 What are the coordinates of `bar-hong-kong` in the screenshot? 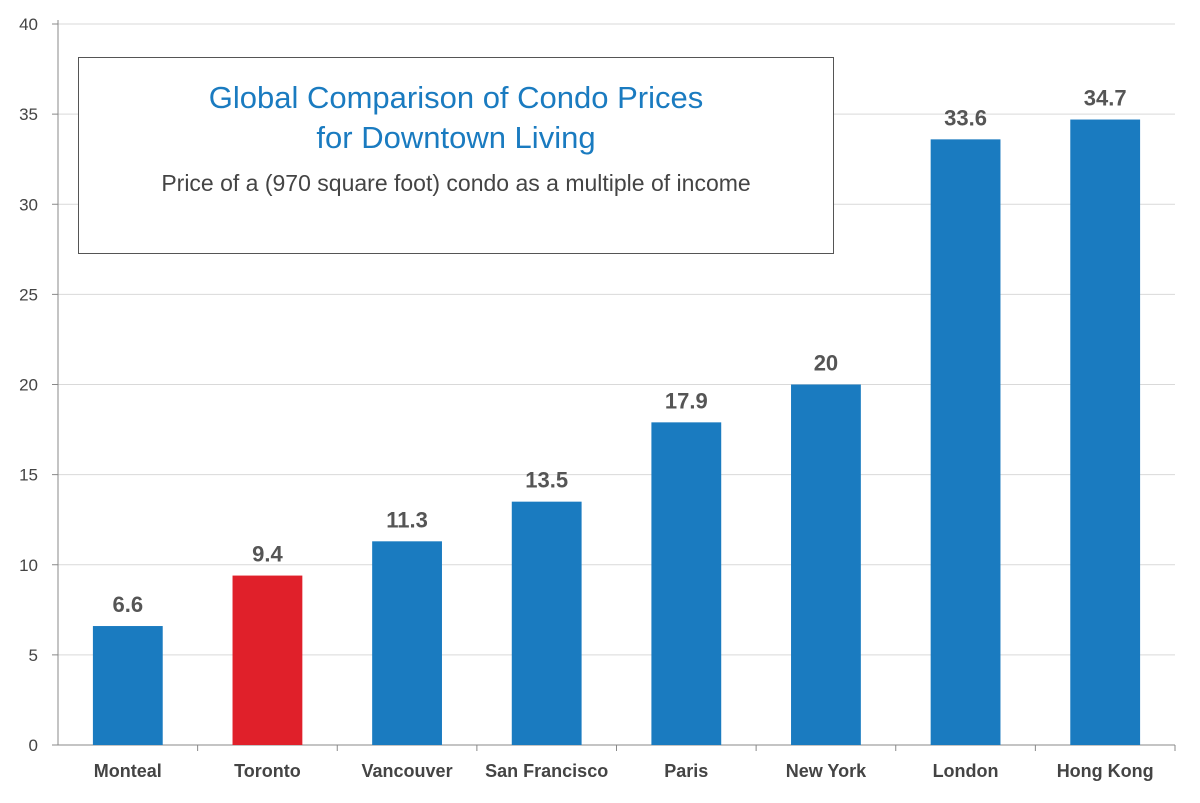 It's located at (1105, 432).